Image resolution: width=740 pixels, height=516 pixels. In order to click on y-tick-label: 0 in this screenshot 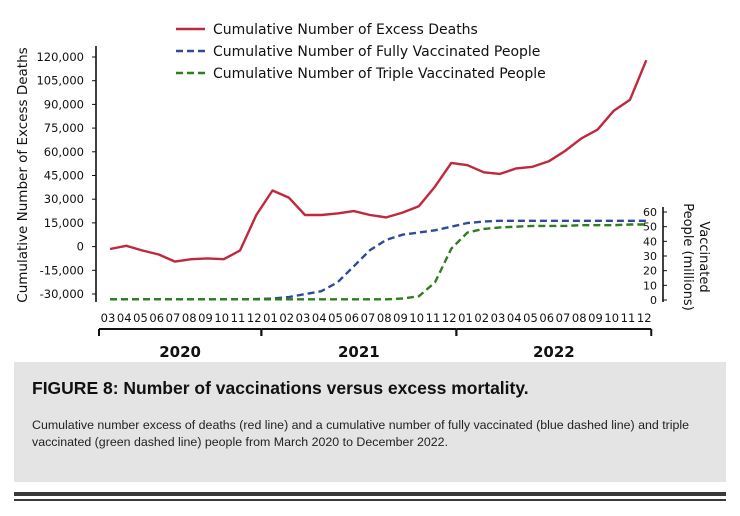, I will do `click(80, 247)`.